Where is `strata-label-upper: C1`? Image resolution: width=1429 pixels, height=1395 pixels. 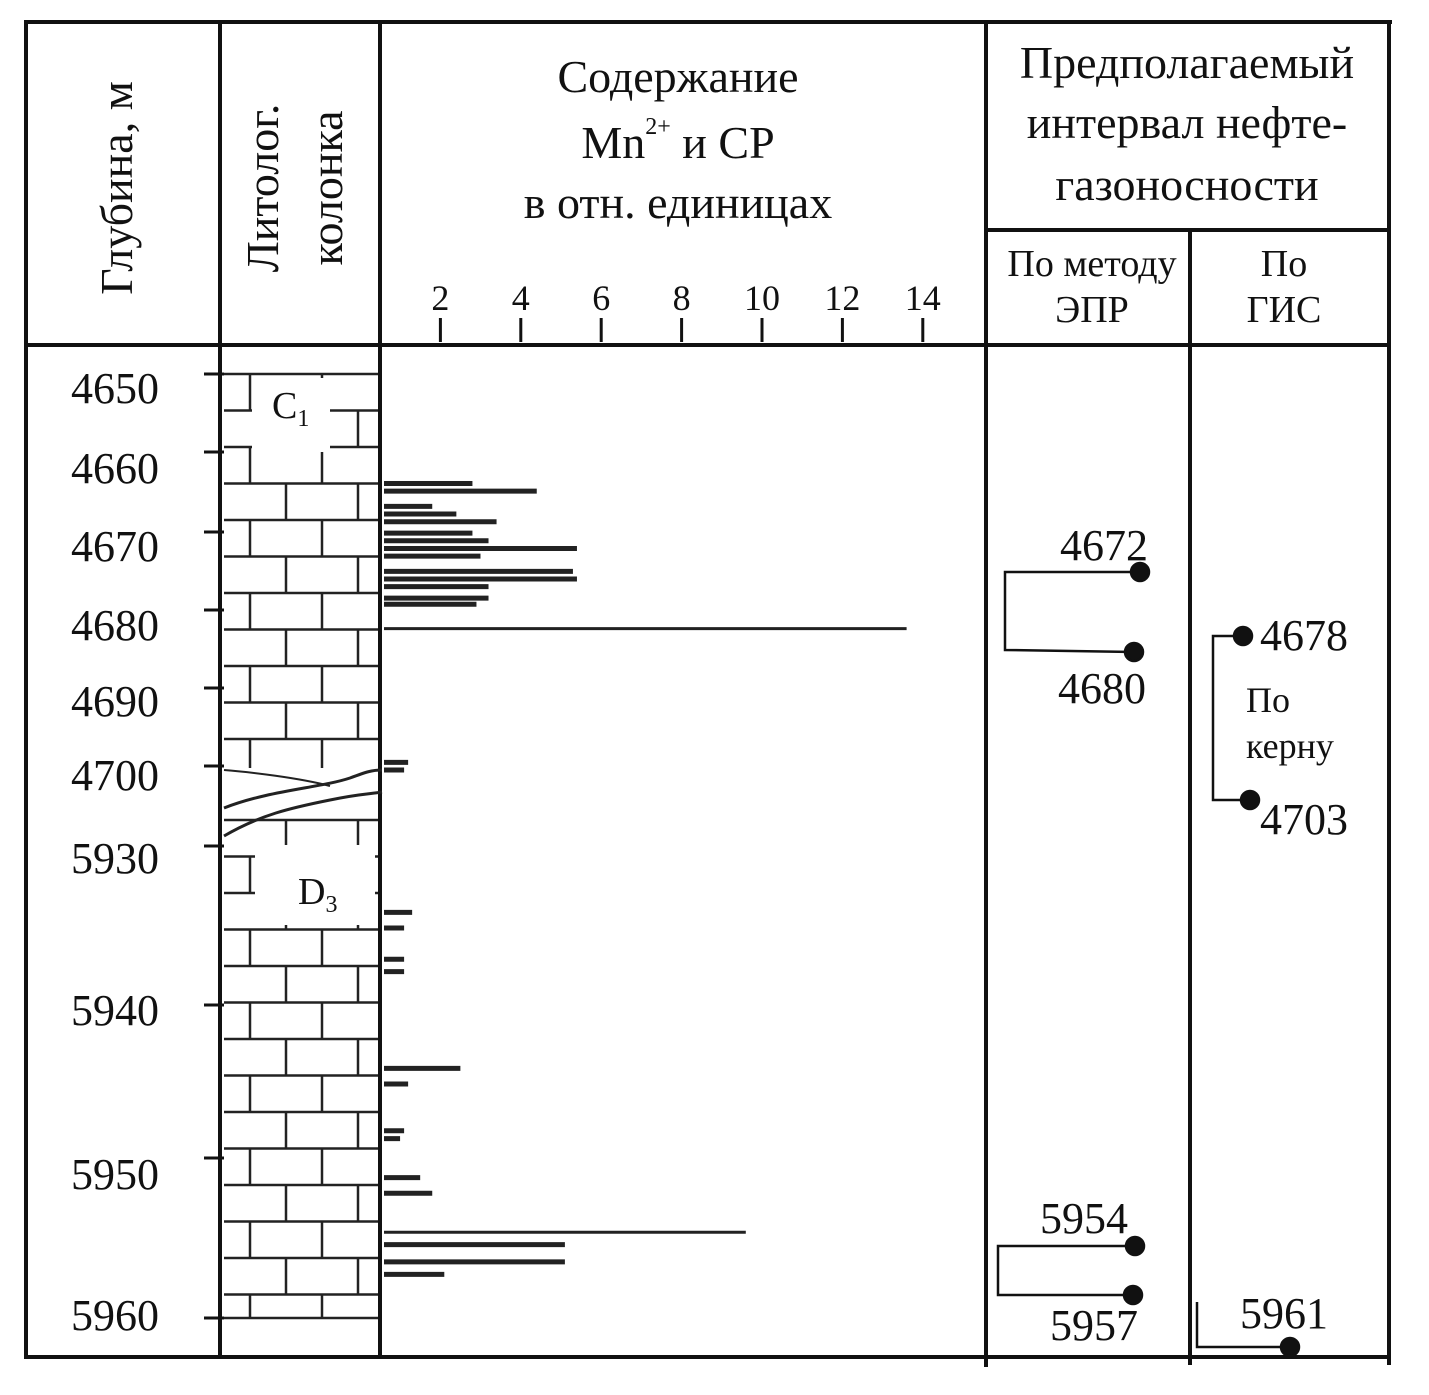
strata-label-upper: C1 is located at coordinates (291, 415).